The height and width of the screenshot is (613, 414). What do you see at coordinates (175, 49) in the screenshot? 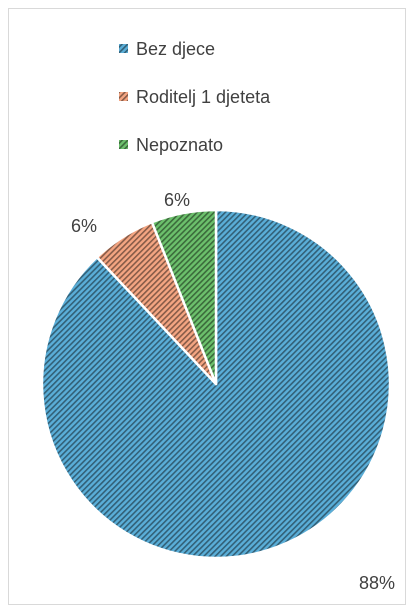
I see `legend-label-1: Bez djece` at bounding box center [175, 49].